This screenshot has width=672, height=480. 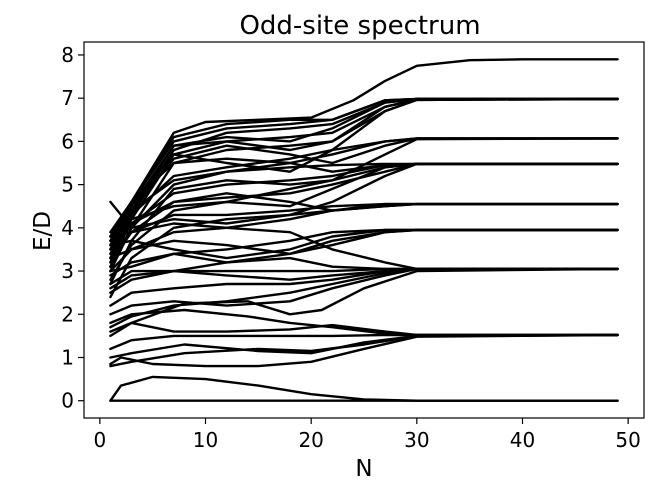 I want to click on y-tick-label: 2, so click(x=67, y=314).